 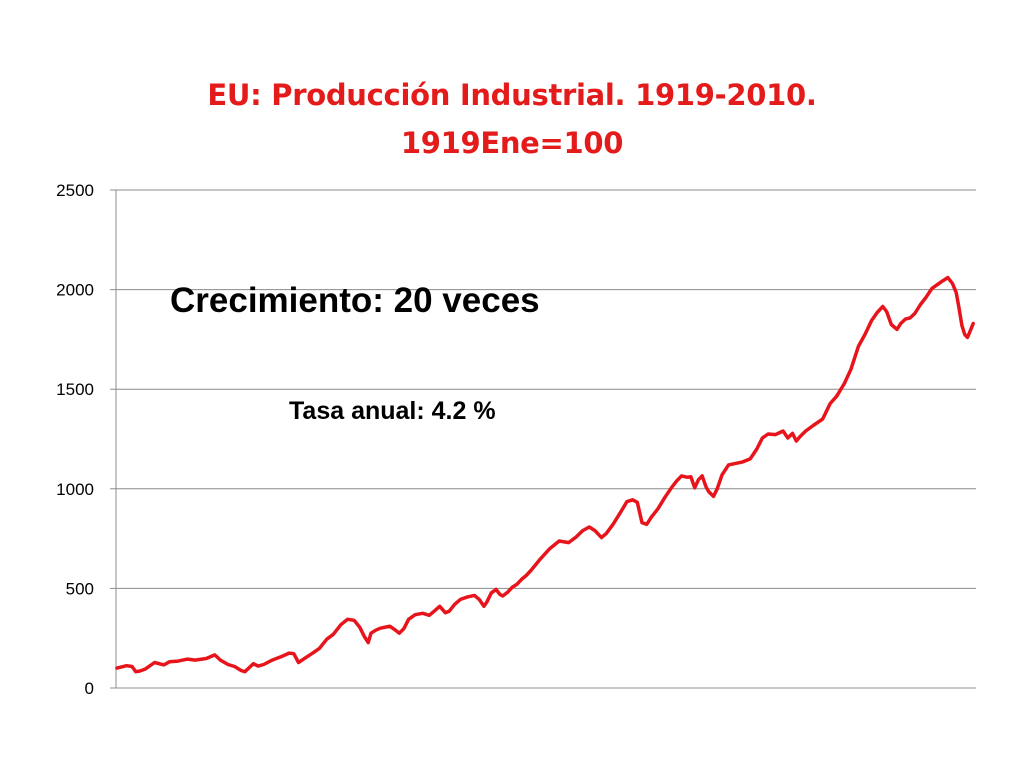 What do you see at coordinates (355, 300) in the screenshot?
I see `annotation-growth: Crecimiento: 20 veces` at bounding box center [355, 300].